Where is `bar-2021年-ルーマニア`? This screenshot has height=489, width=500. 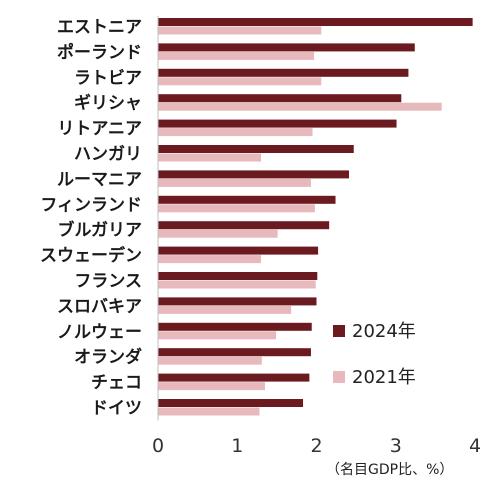 bar-2021年-ルーマニア is located at coordinates (234, 182).